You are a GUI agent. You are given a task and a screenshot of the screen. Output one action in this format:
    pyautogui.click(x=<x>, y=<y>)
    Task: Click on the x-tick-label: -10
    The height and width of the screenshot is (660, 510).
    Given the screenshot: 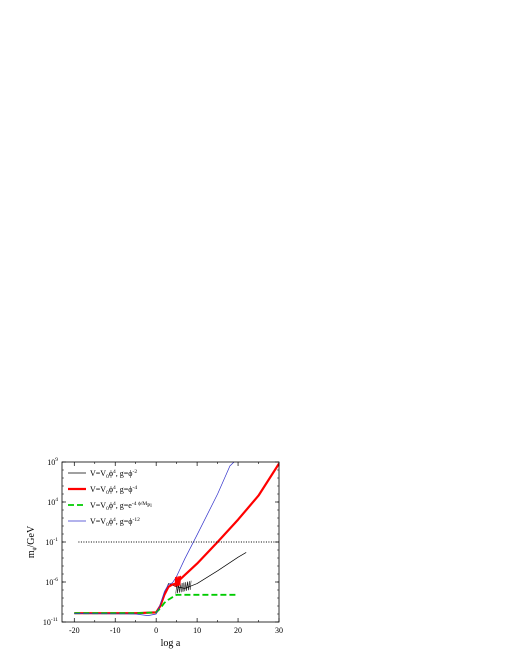 What is the action you would take?
    pyautogui.click(x=115, y=630)
    